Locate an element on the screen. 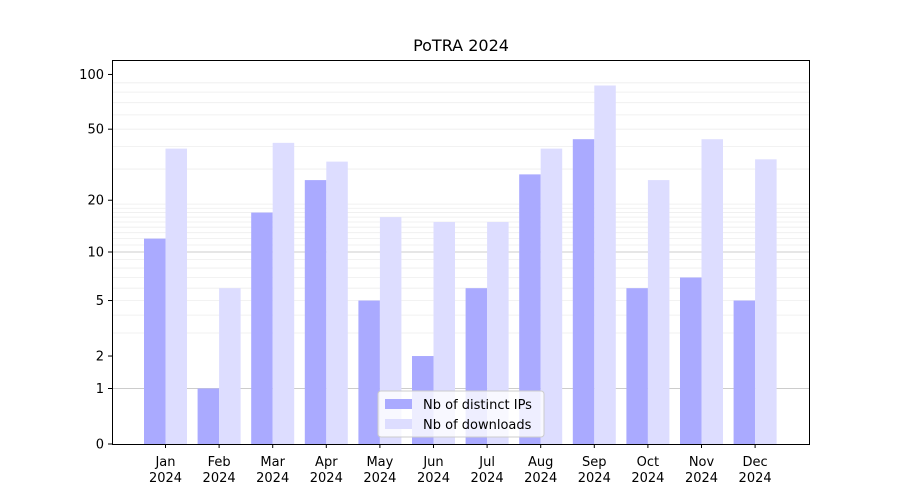 The height and width of the screenshot is (500, 900). y-tick-label: 10 is located at coordinates (95, 253).